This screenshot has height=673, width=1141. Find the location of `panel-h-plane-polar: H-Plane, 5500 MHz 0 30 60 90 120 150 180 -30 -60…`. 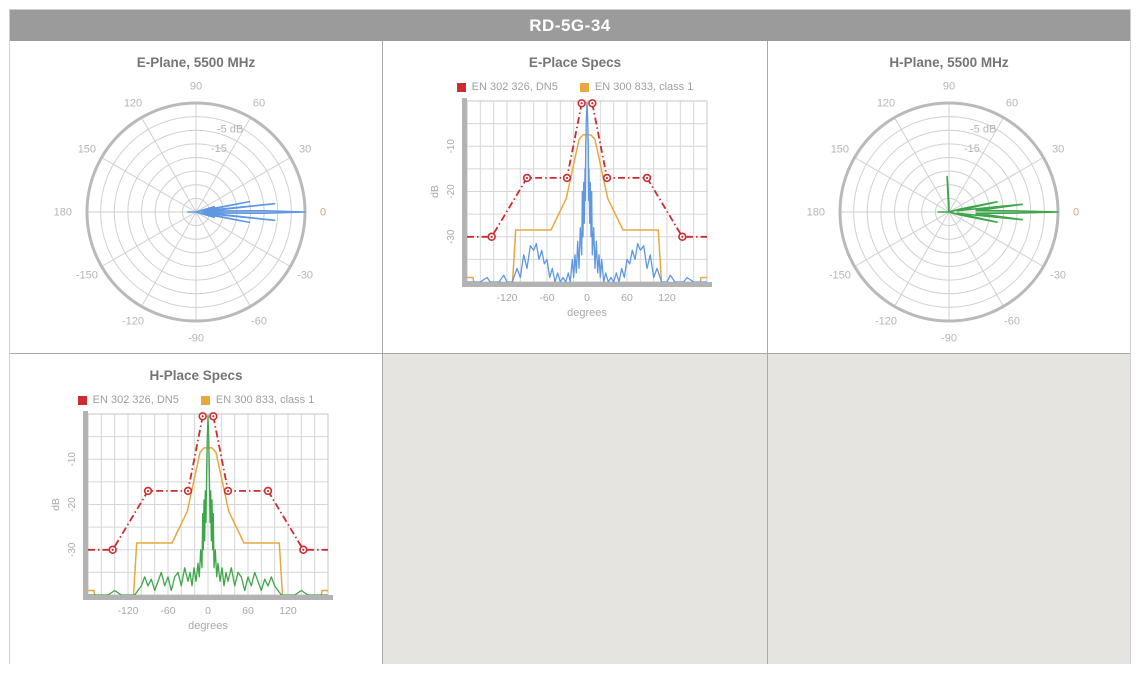

panel-h-plane-polar: H-Plane, 5500 MHz 0 30 60 90 120 150 180 -30 -60… is located at coordinates (949, 197).